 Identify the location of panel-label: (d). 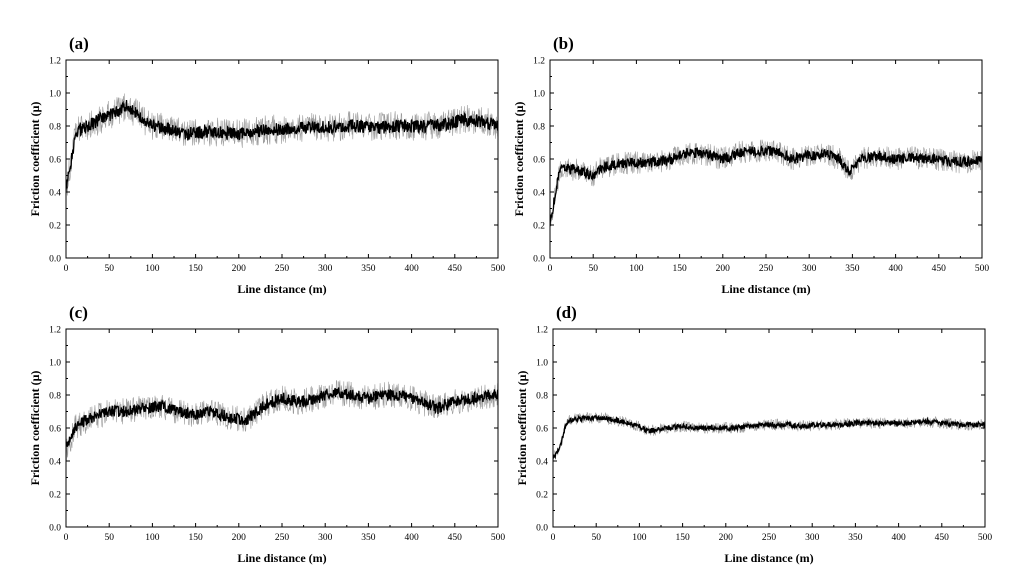
(566, 312).